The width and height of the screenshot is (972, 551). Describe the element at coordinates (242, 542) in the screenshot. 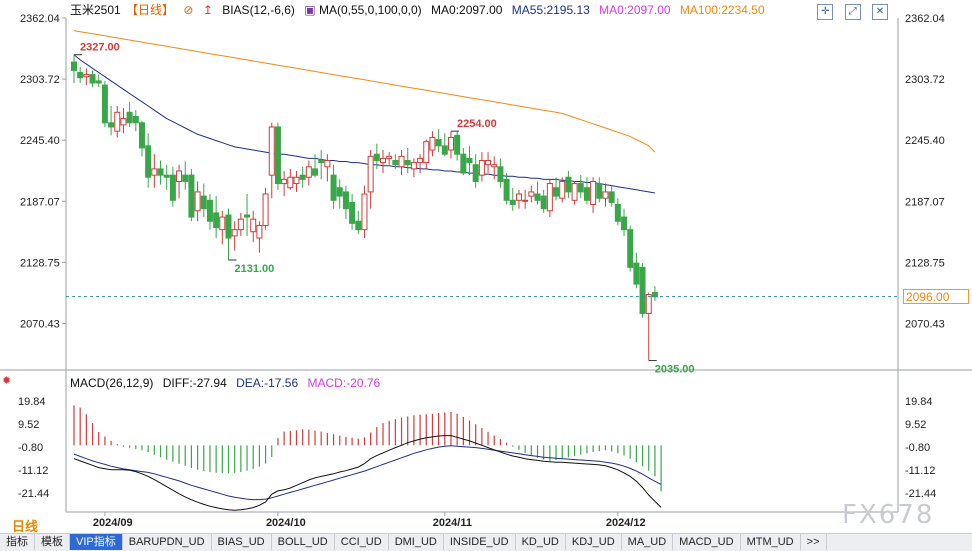

I see `tab-4: BIAS_UD` at that location.